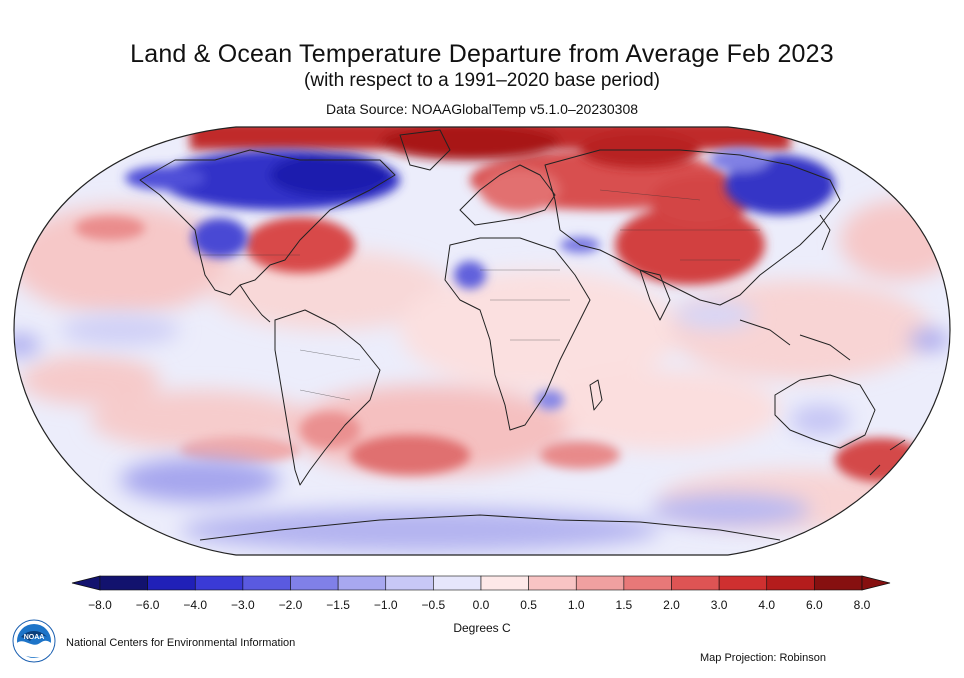  Describe the element at coordinates (195, 605) in the screenshot. I see `scale-tick-label: −4.0` at that location.